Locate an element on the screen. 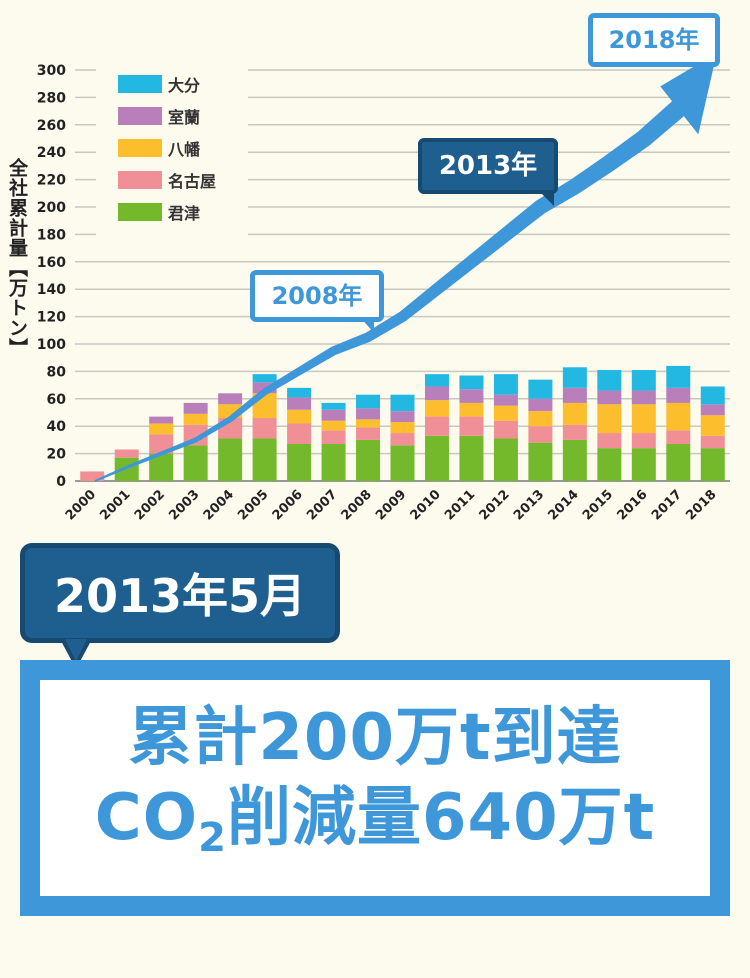  bar-stack-2004 is located at coordinates (230, 437).